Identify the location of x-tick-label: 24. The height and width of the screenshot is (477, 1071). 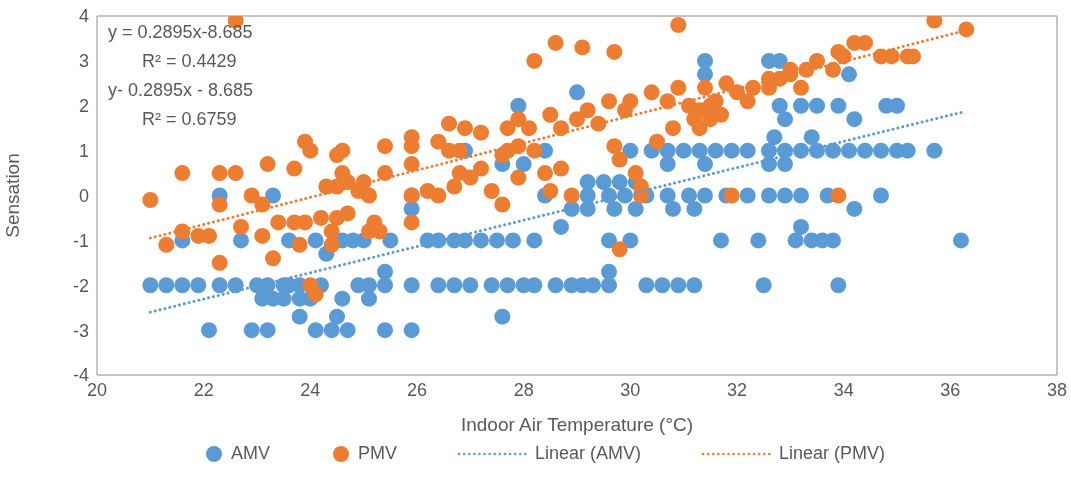
(310, 389).